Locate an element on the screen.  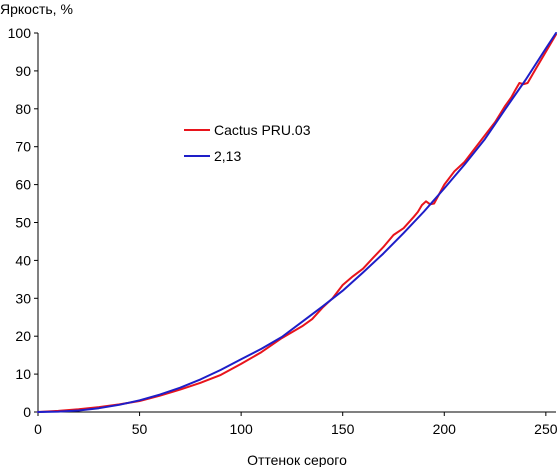
x-tick-label: 50 is located at coordinates (140, 429).